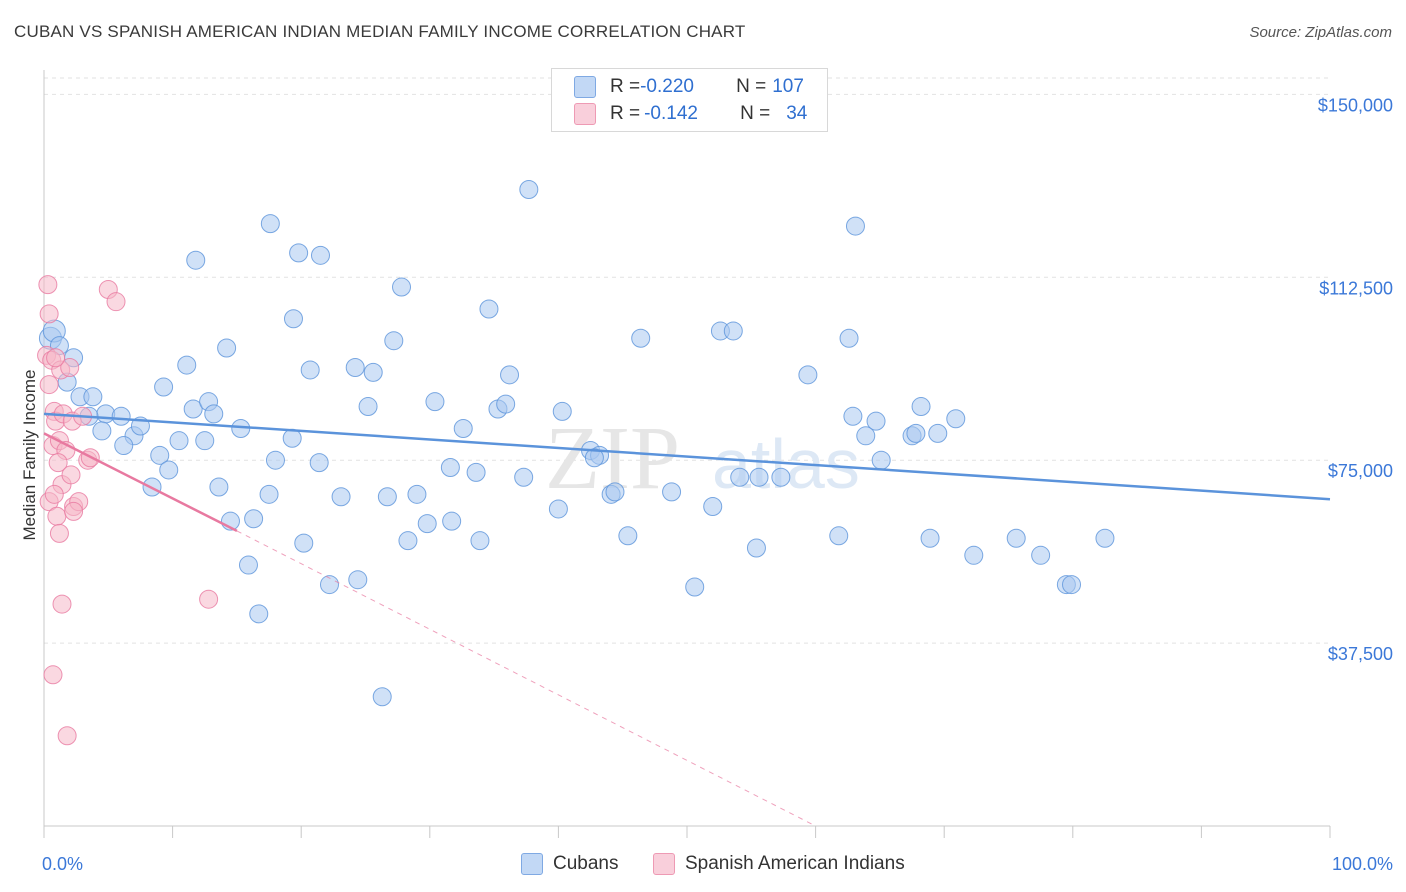  What do you see at coordinates (1320, 32) in the screenshot?
I see `source-label: Source: ZipAtlas.com` at bounding box center [1320, 32].